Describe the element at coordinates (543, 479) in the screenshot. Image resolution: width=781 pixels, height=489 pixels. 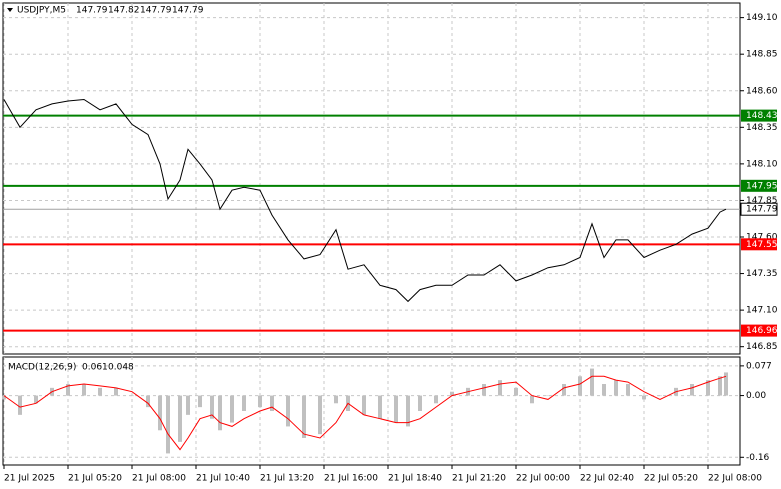
I see `x-tick-label: 22 Jul 00:00` at that location.